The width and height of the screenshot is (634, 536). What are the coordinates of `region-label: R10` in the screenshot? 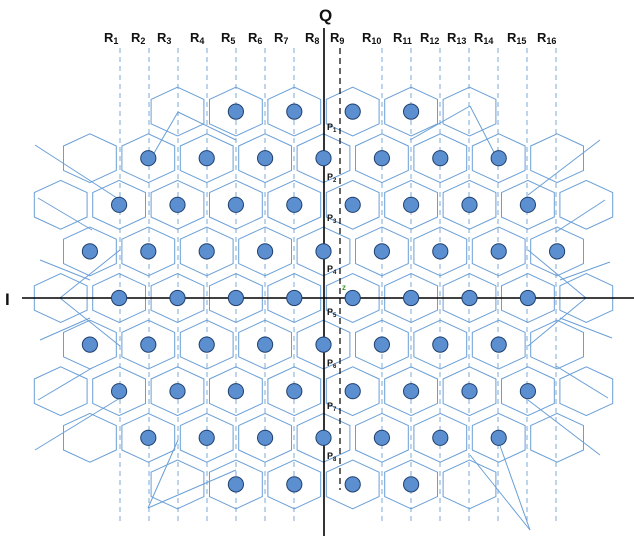 It's located at (371, 38).